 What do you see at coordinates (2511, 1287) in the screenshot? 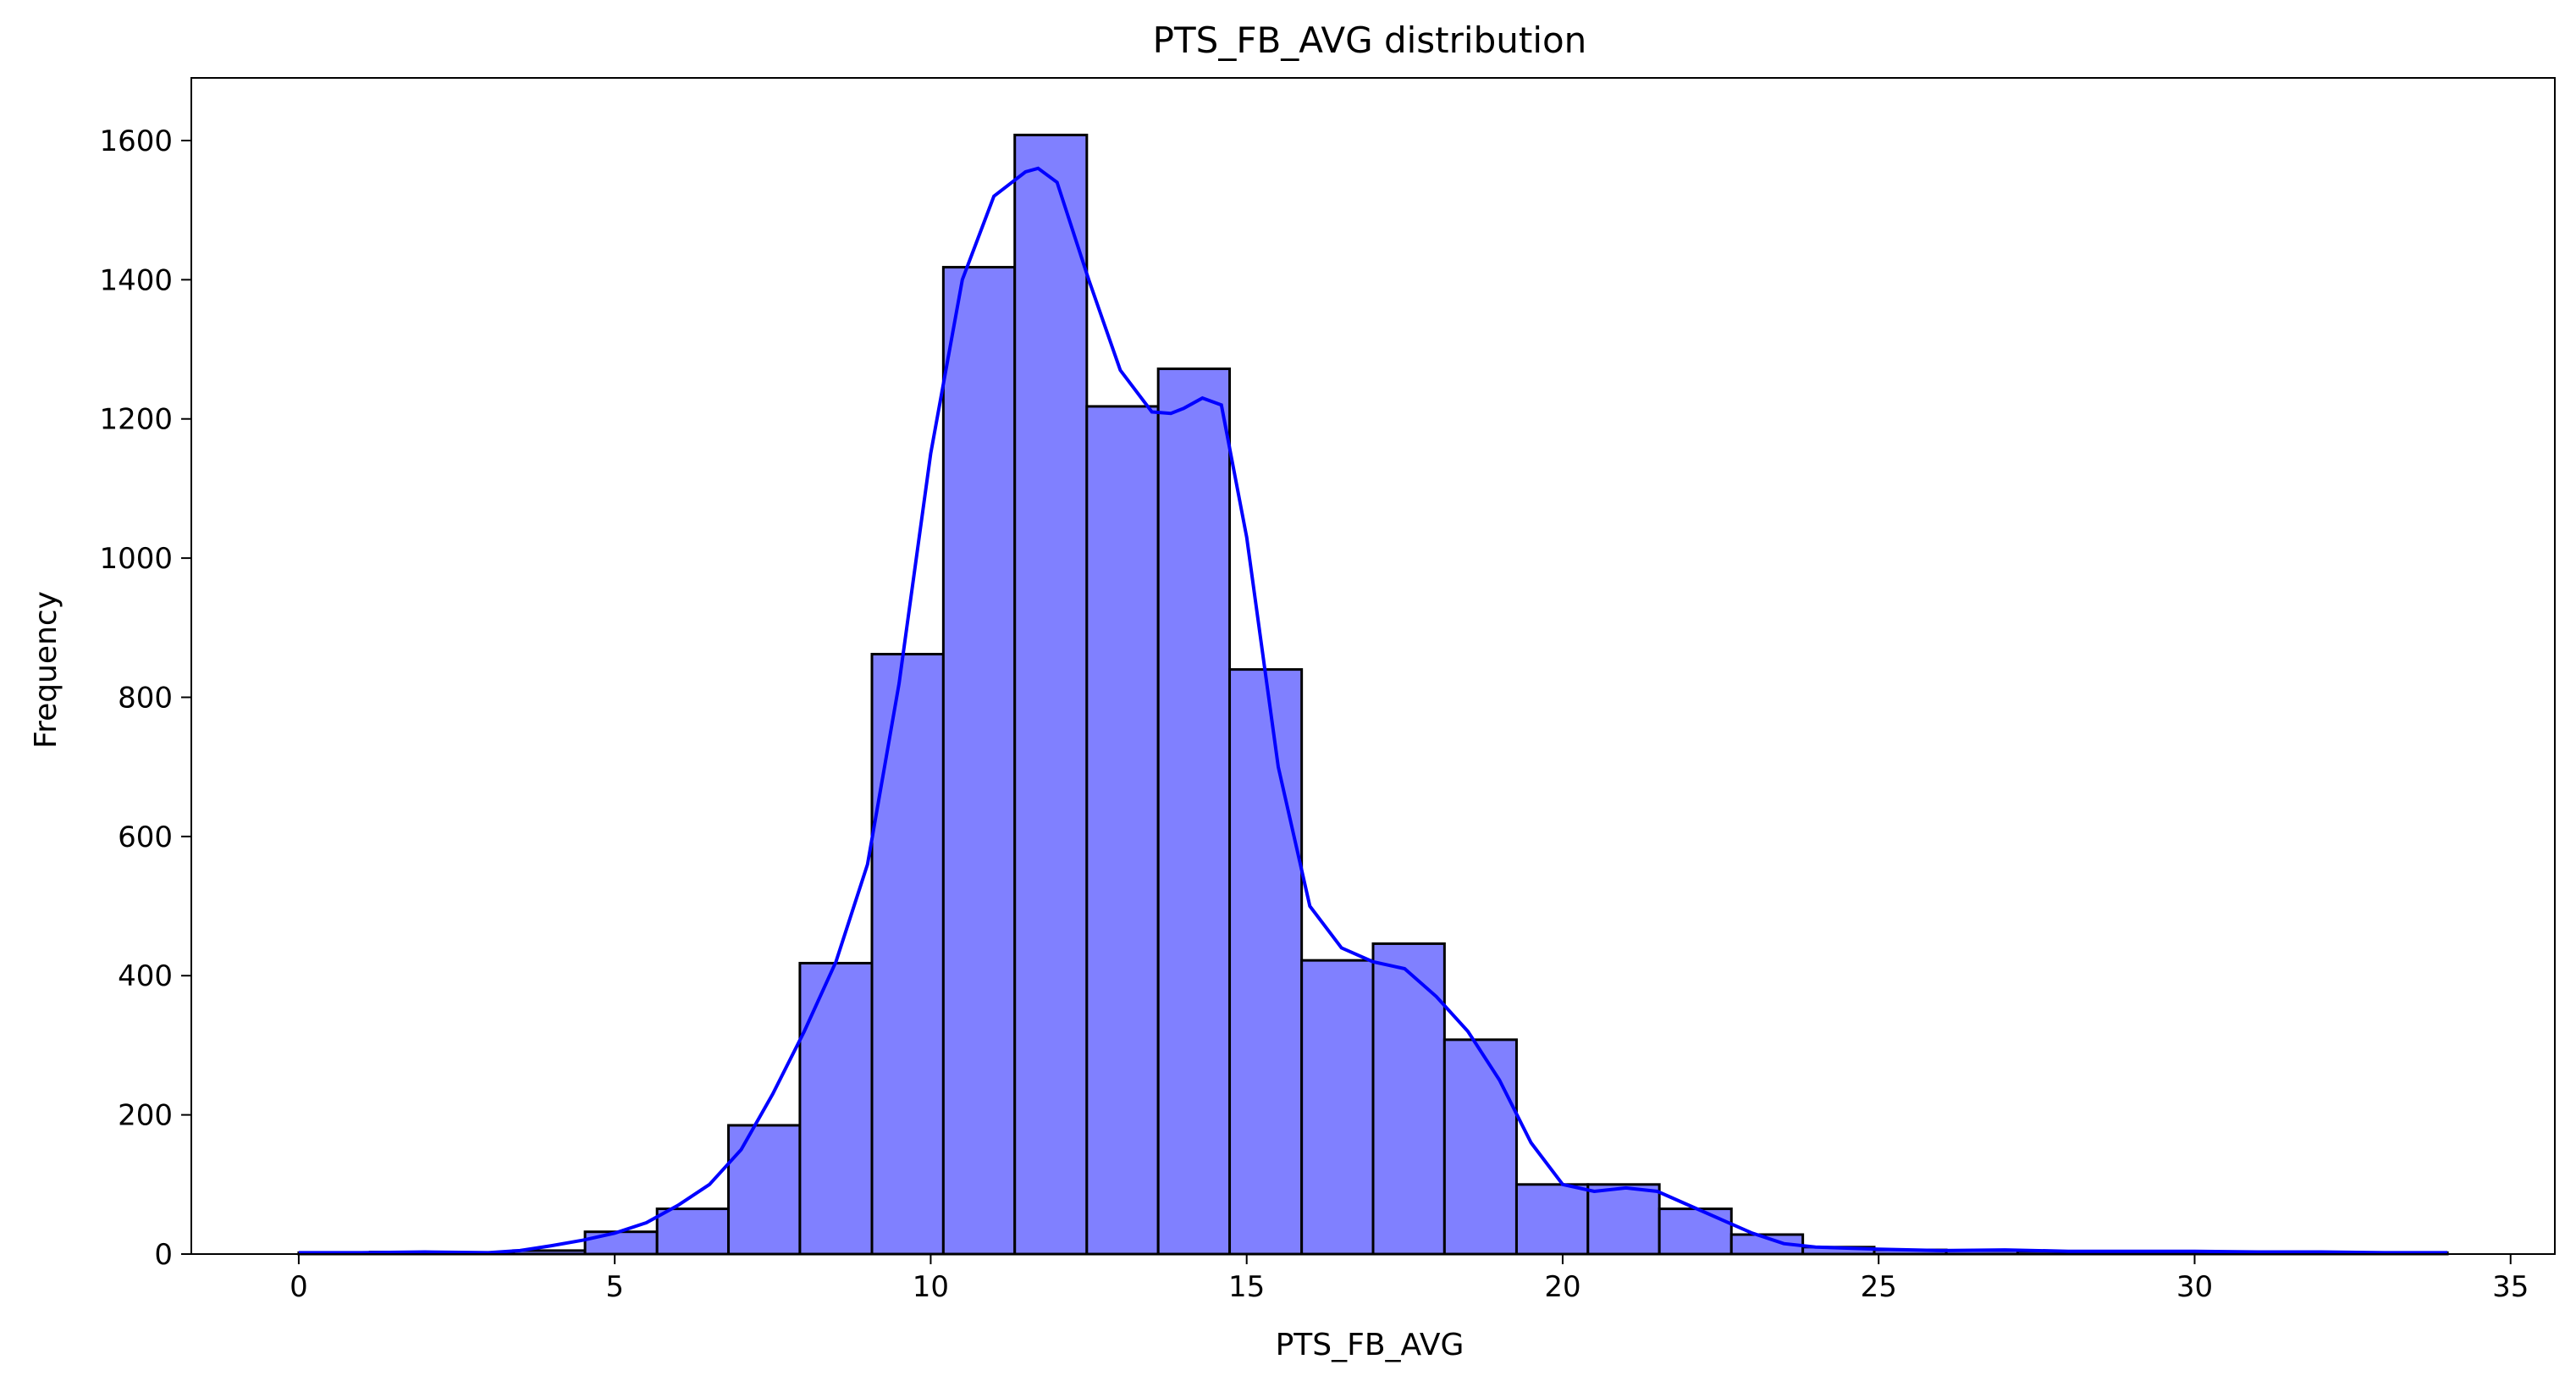
I see `x-tick-label-7: 35` at bounding box center [2511, 1287].